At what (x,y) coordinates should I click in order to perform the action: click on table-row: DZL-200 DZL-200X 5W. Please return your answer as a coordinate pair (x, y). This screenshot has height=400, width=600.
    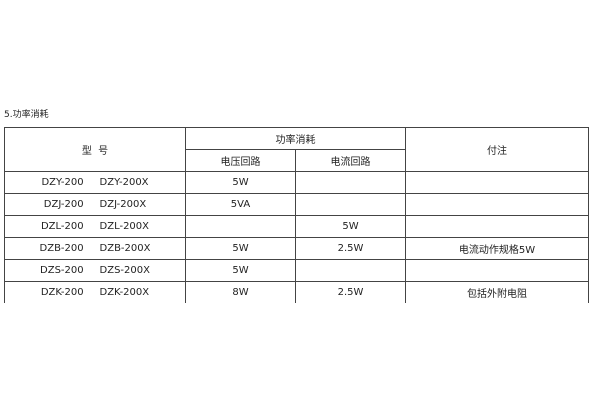
    Looking at the image, I should click on (296, 226).